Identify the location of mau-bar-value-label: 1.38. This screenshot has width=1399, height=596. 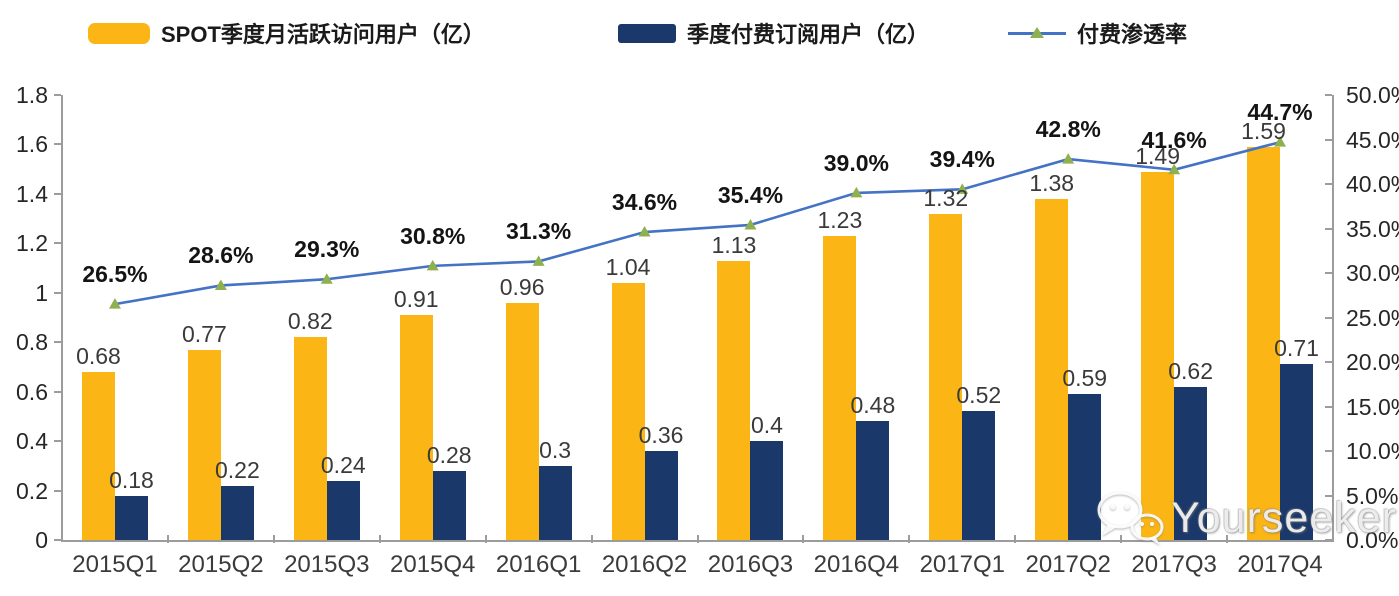
(1052, 182).